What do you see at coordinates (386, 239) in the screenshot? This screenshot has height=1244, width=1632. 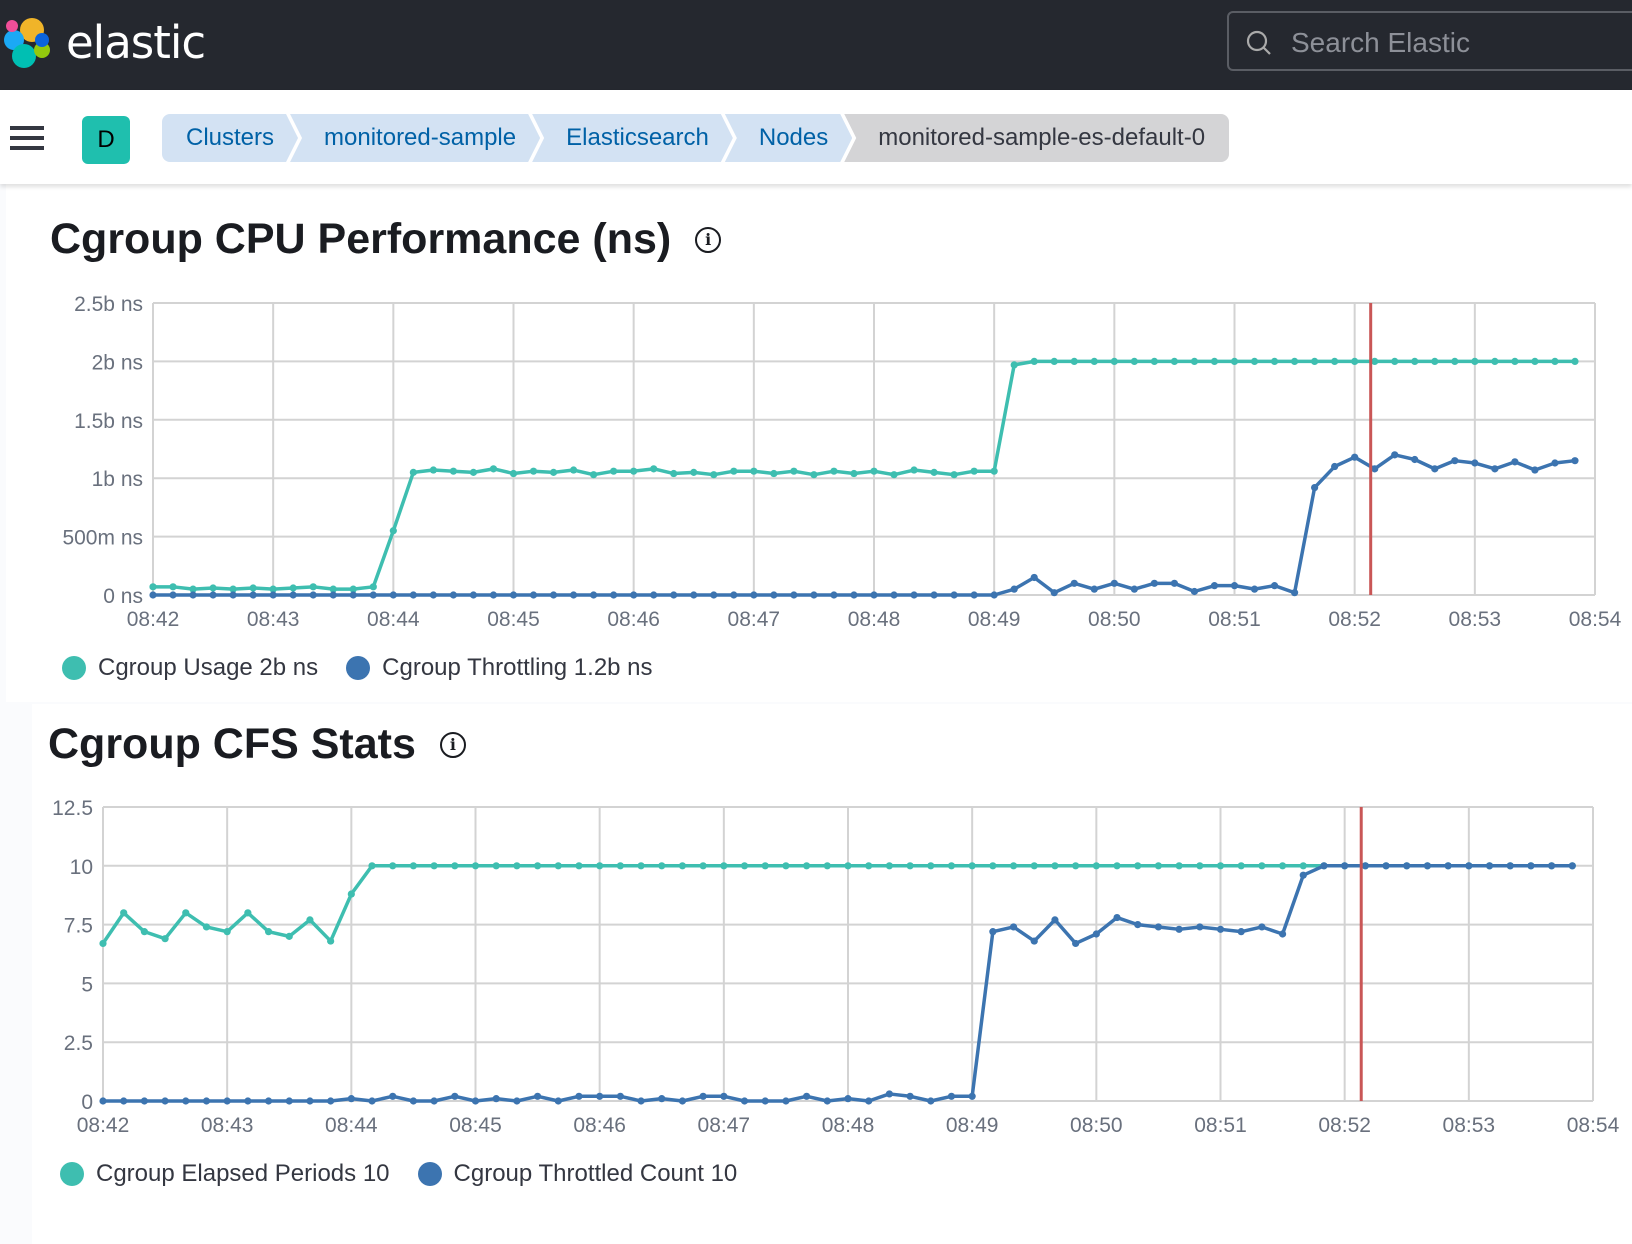 I see `cpu-chart-title-row: Cgroup CPU Performance (ns) i` at bounding box center [386, 239].